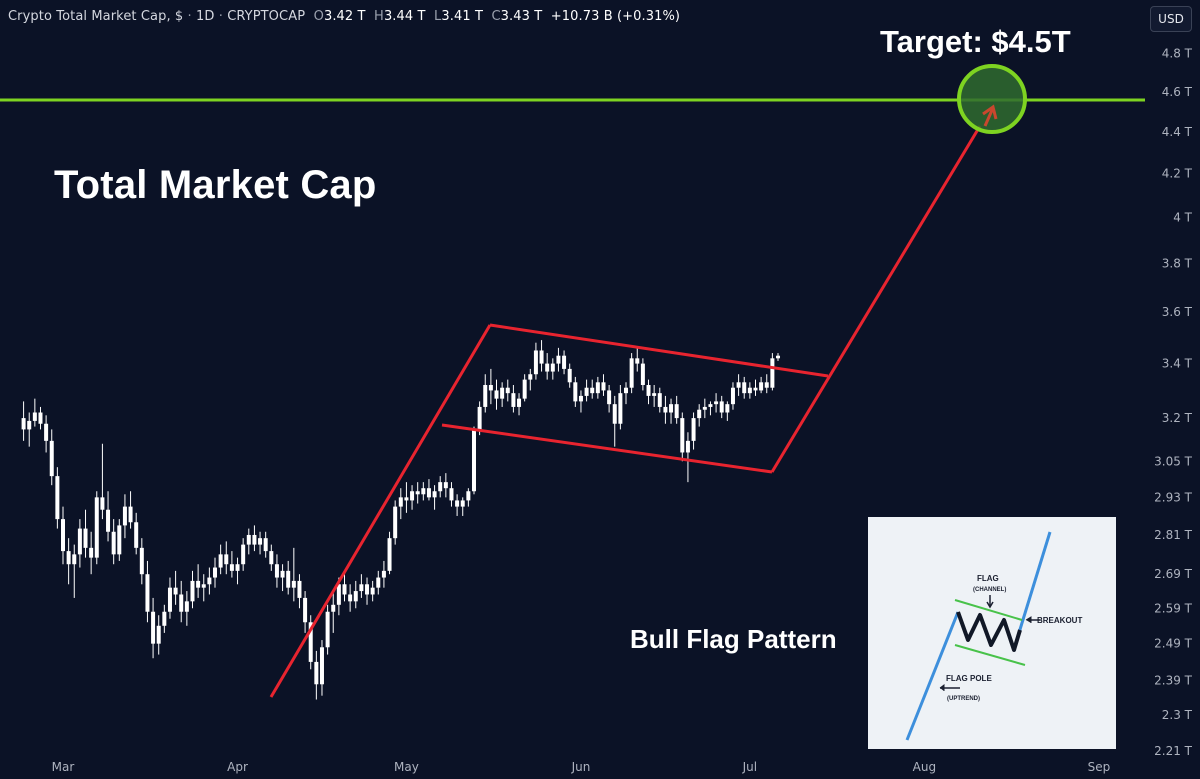 The image size is (1200, 779). Describe the element at coordinates (975, 41) in the screenshot. I see `target-annotation: Target: $4.5T` at that location.